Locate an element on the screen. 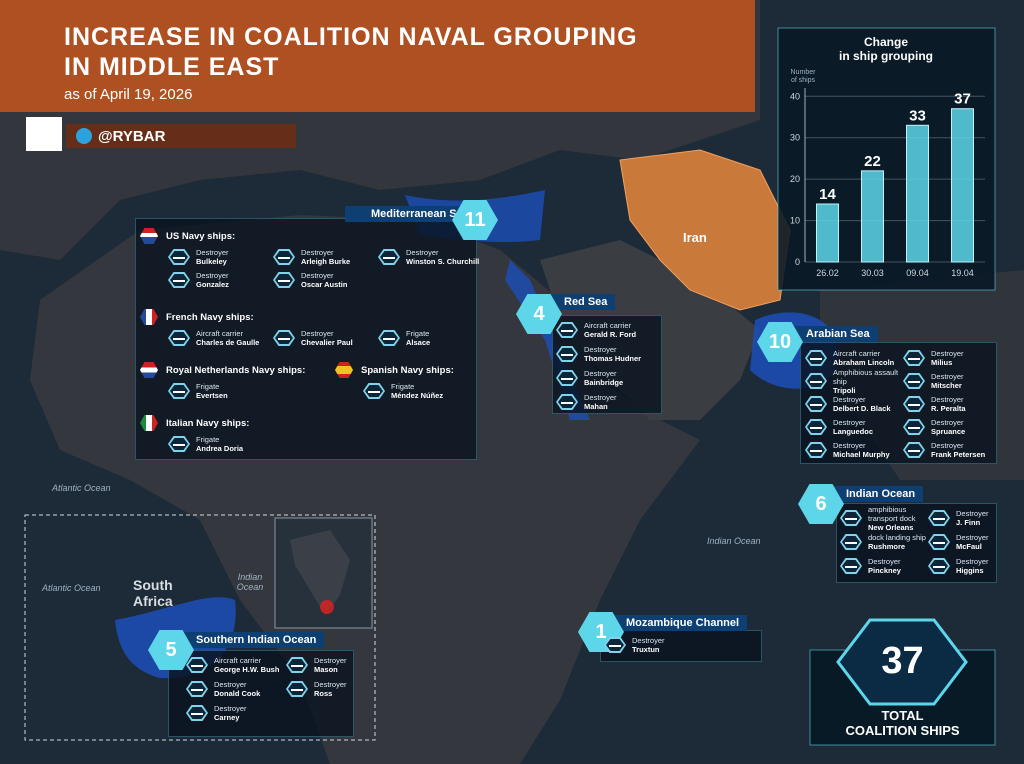 This screenshot has height=764, width=1024. ship-item: Destroyer Mason is located at coordinates (336, 665).